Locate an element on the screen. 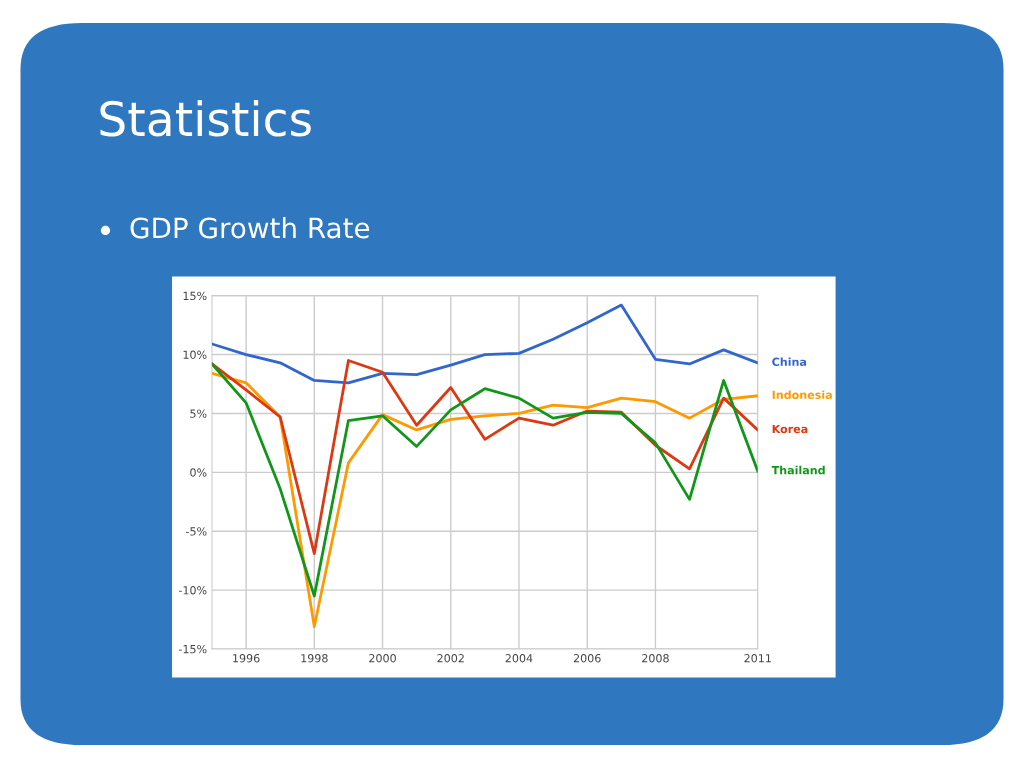  x-tick-label: 2011 is located at coordinates (757, 658).